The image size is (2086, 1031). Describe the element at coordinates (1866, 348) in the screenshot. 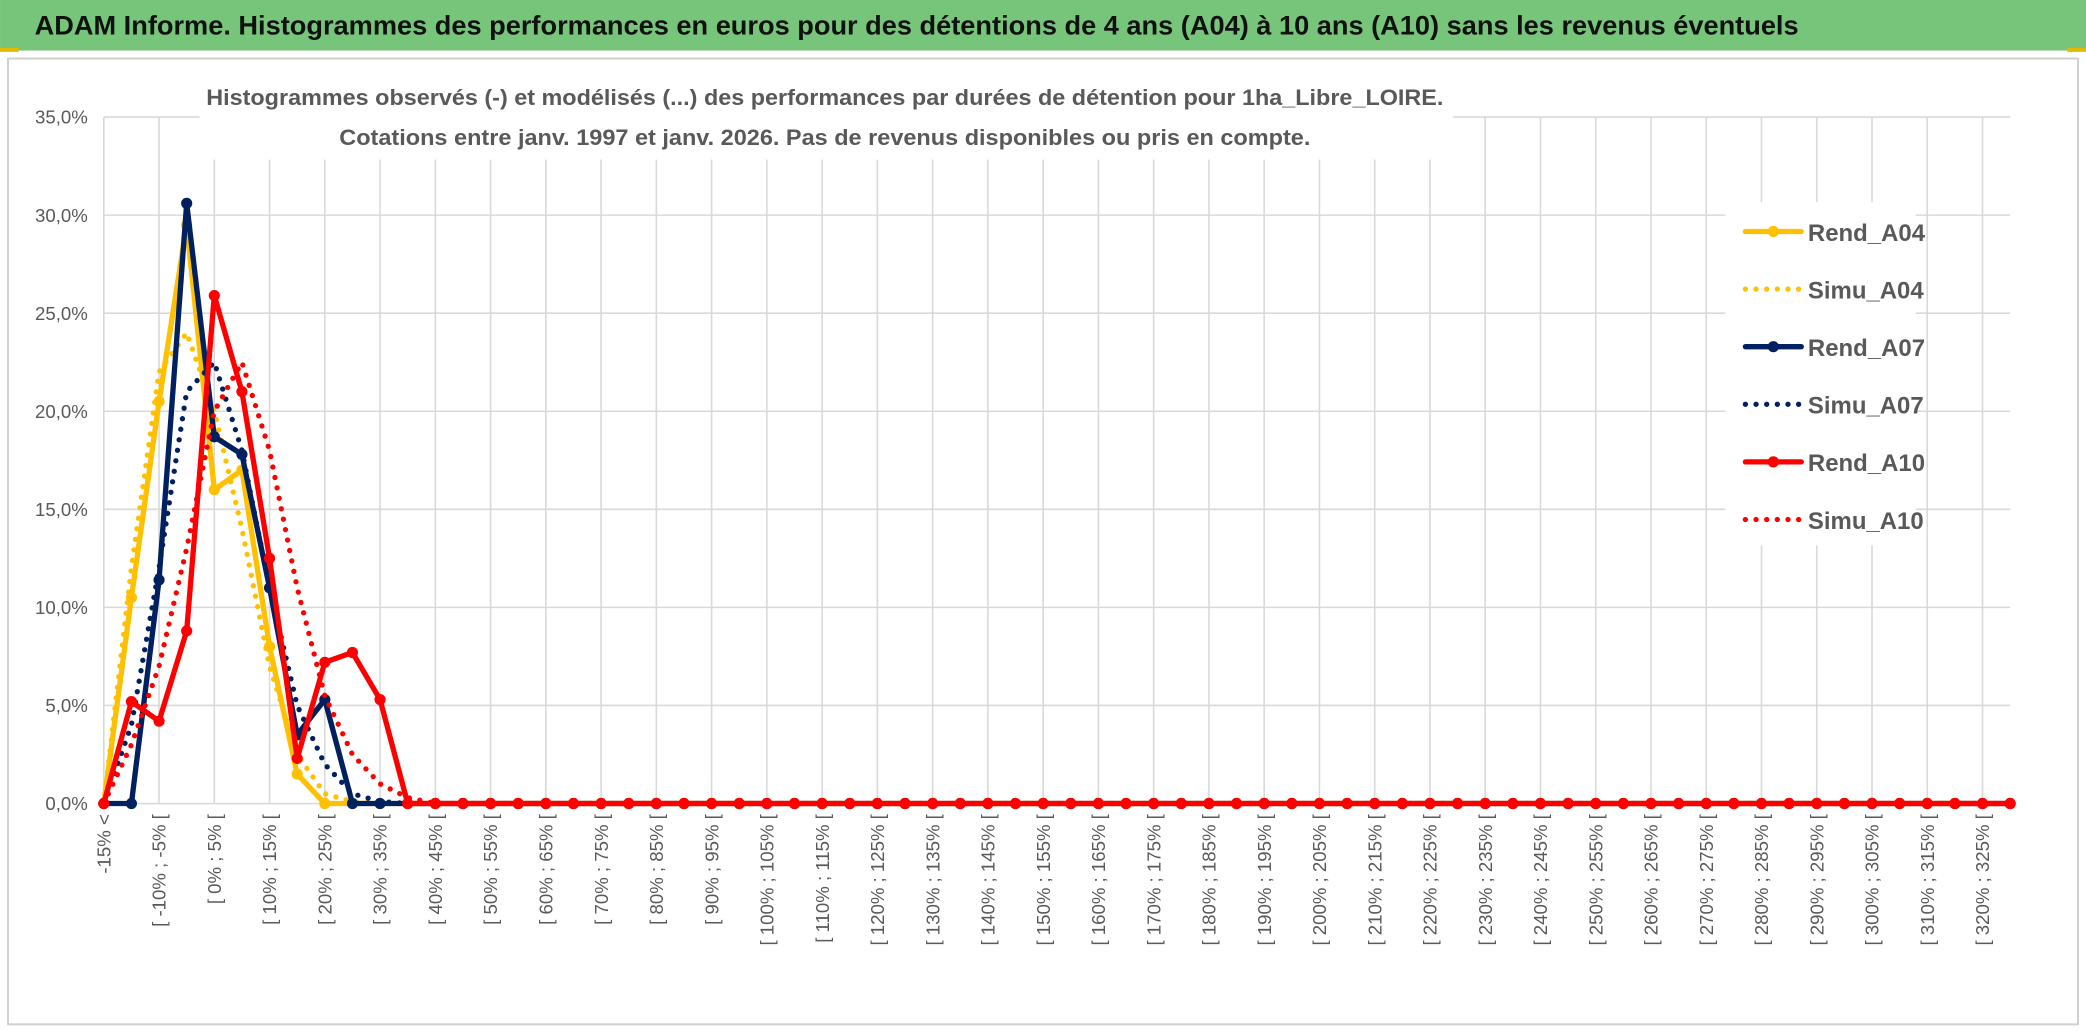

I see `legend-label: Rend_A07` at that location.